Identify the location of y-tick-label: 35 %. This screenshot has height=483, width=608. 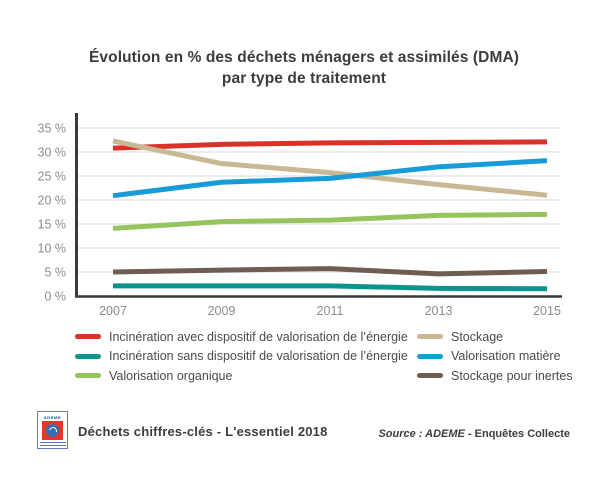
(52, 129).